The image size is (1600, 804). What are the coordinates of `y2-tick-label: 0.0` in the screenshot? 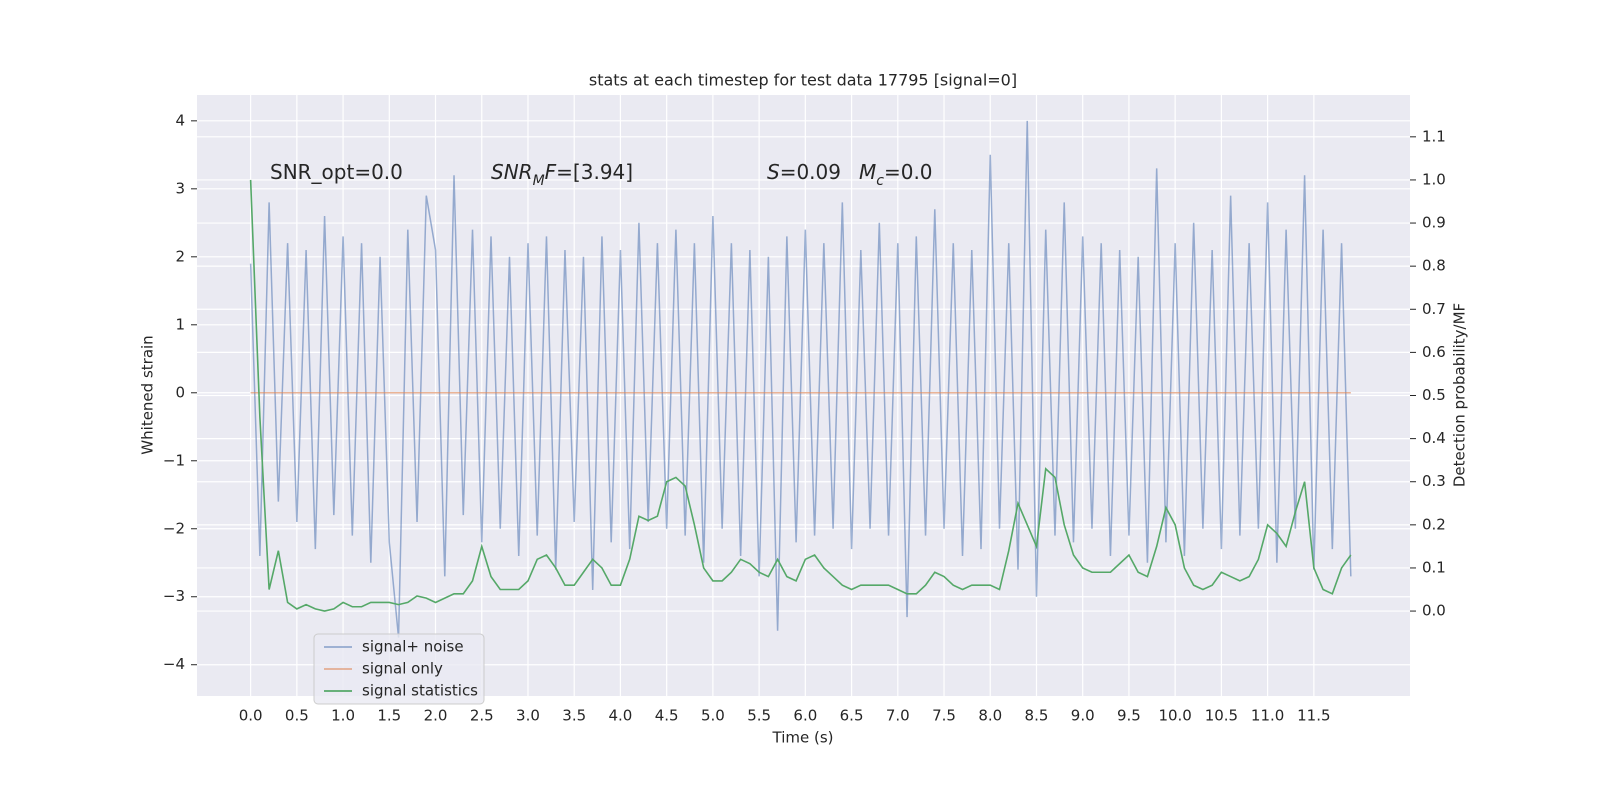 It's located at (1434, 611).